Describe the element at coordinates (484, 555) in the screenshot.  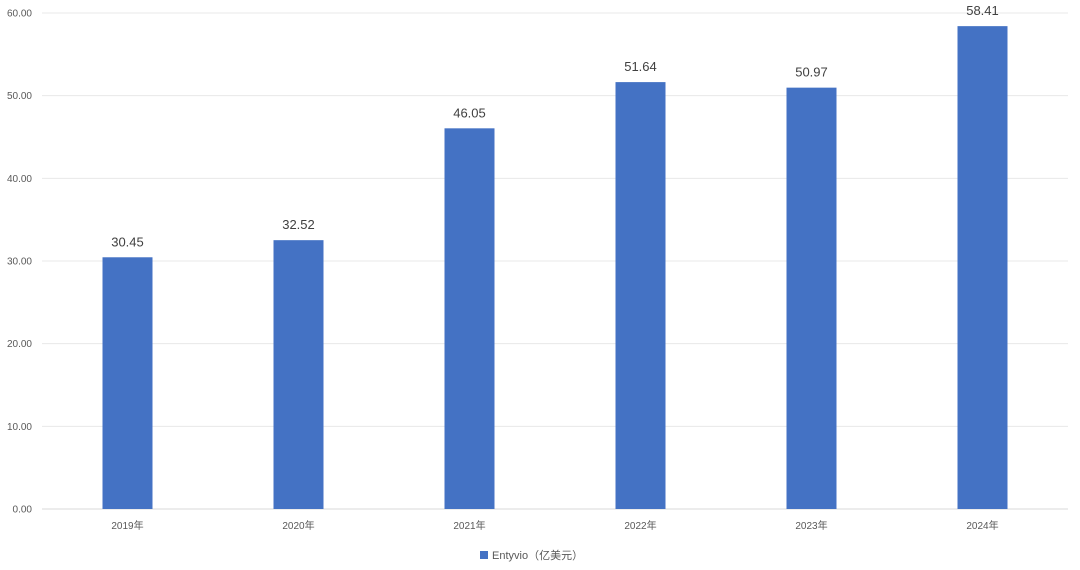
I see `legend-swatch` at that location.